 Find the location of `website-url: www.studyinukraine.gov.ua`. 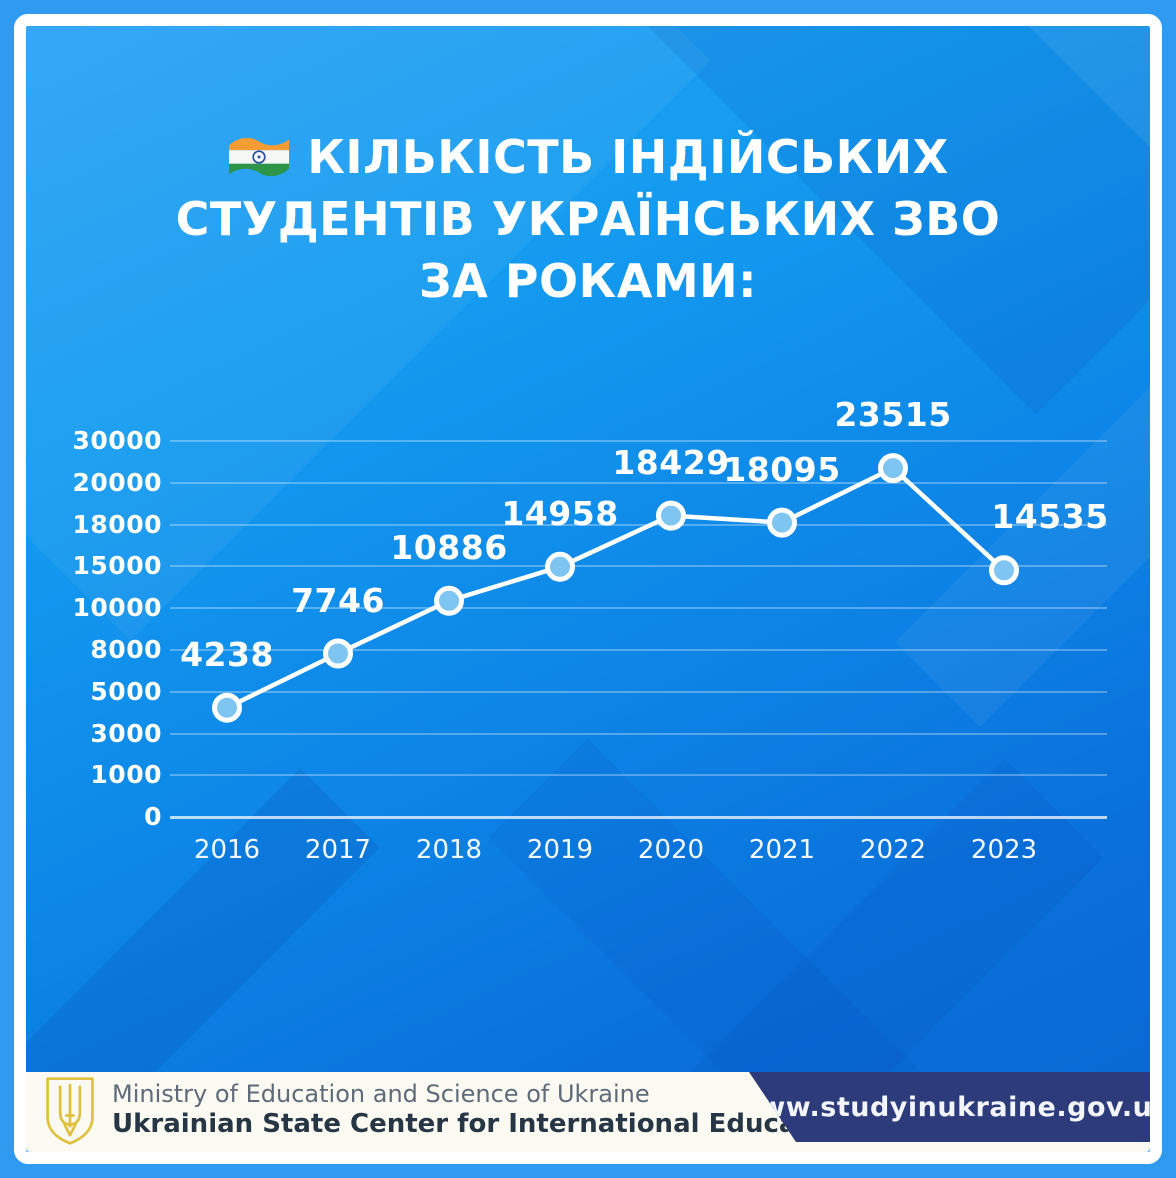

website-url: www.studyinukraine.gov.ua is located at coordinates (942, 1107).